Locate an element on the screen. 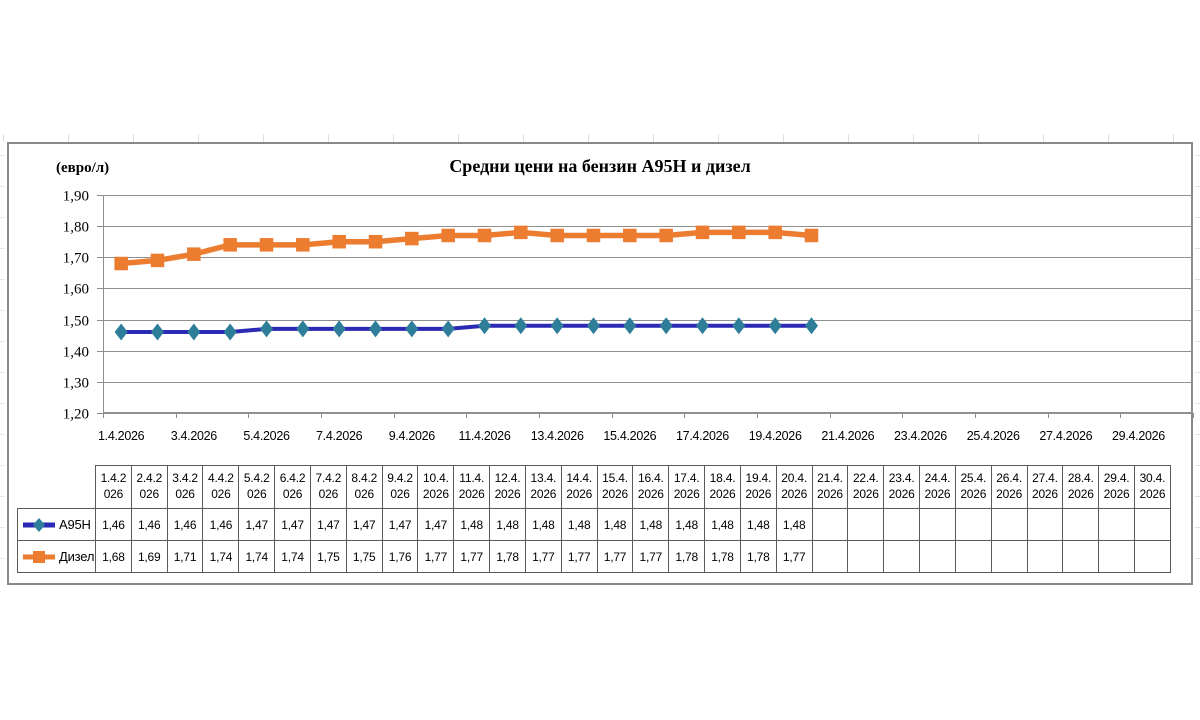 The height and width of the screenshot is (720, 1200). x-tick-label: 15.4.2026 is located at coordinates (629, 436).